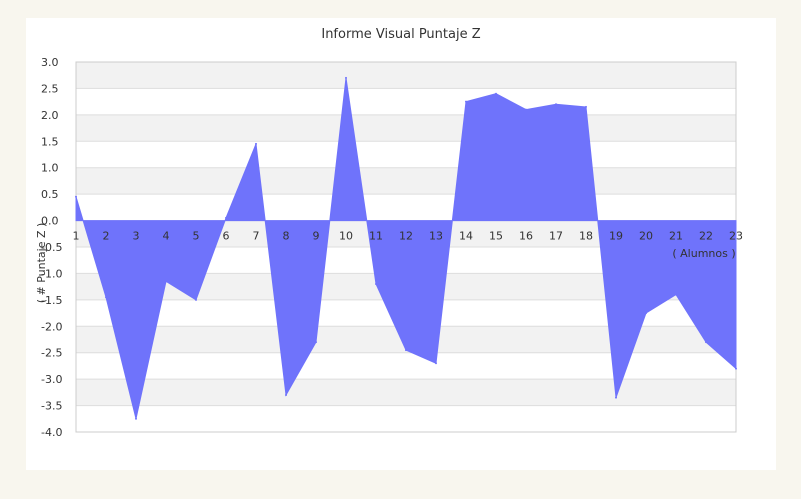 The image size is (801, 499). What do you see at coordinates (616, 236) in the screenshot?
I see `x-tick-label: 19` at bounding box center [616, 236].